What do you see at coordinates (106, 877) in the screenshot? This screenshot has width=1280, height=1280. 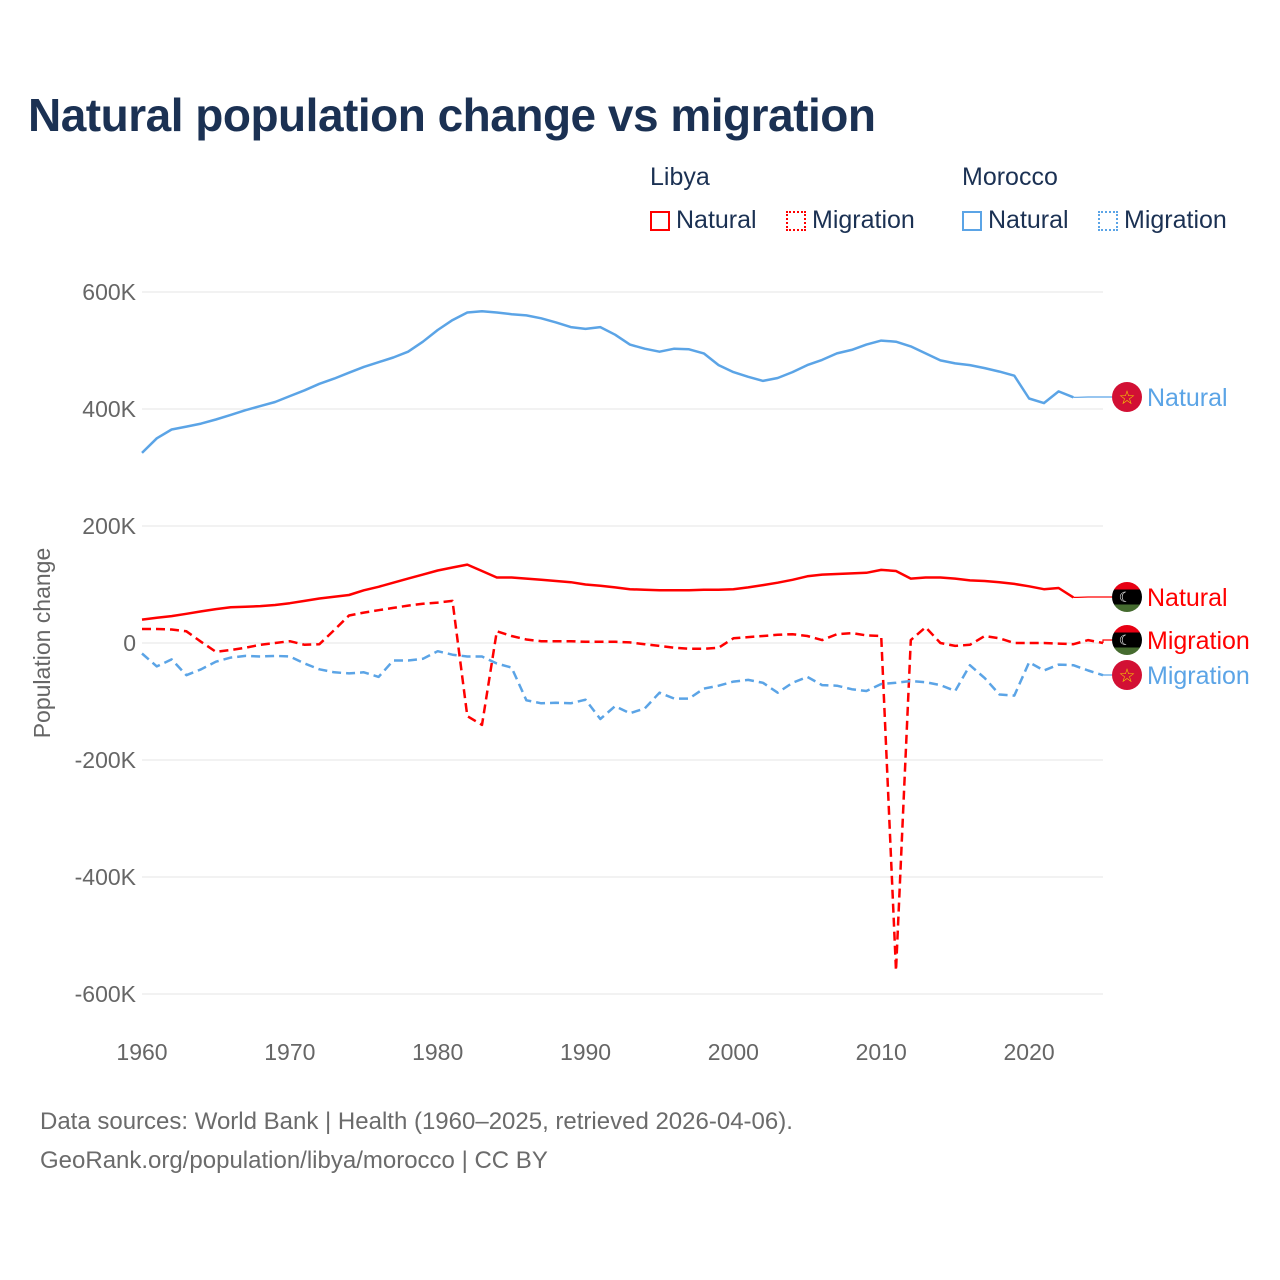 I see `y-tick-label: -400K` at bounding box center [106, 877].